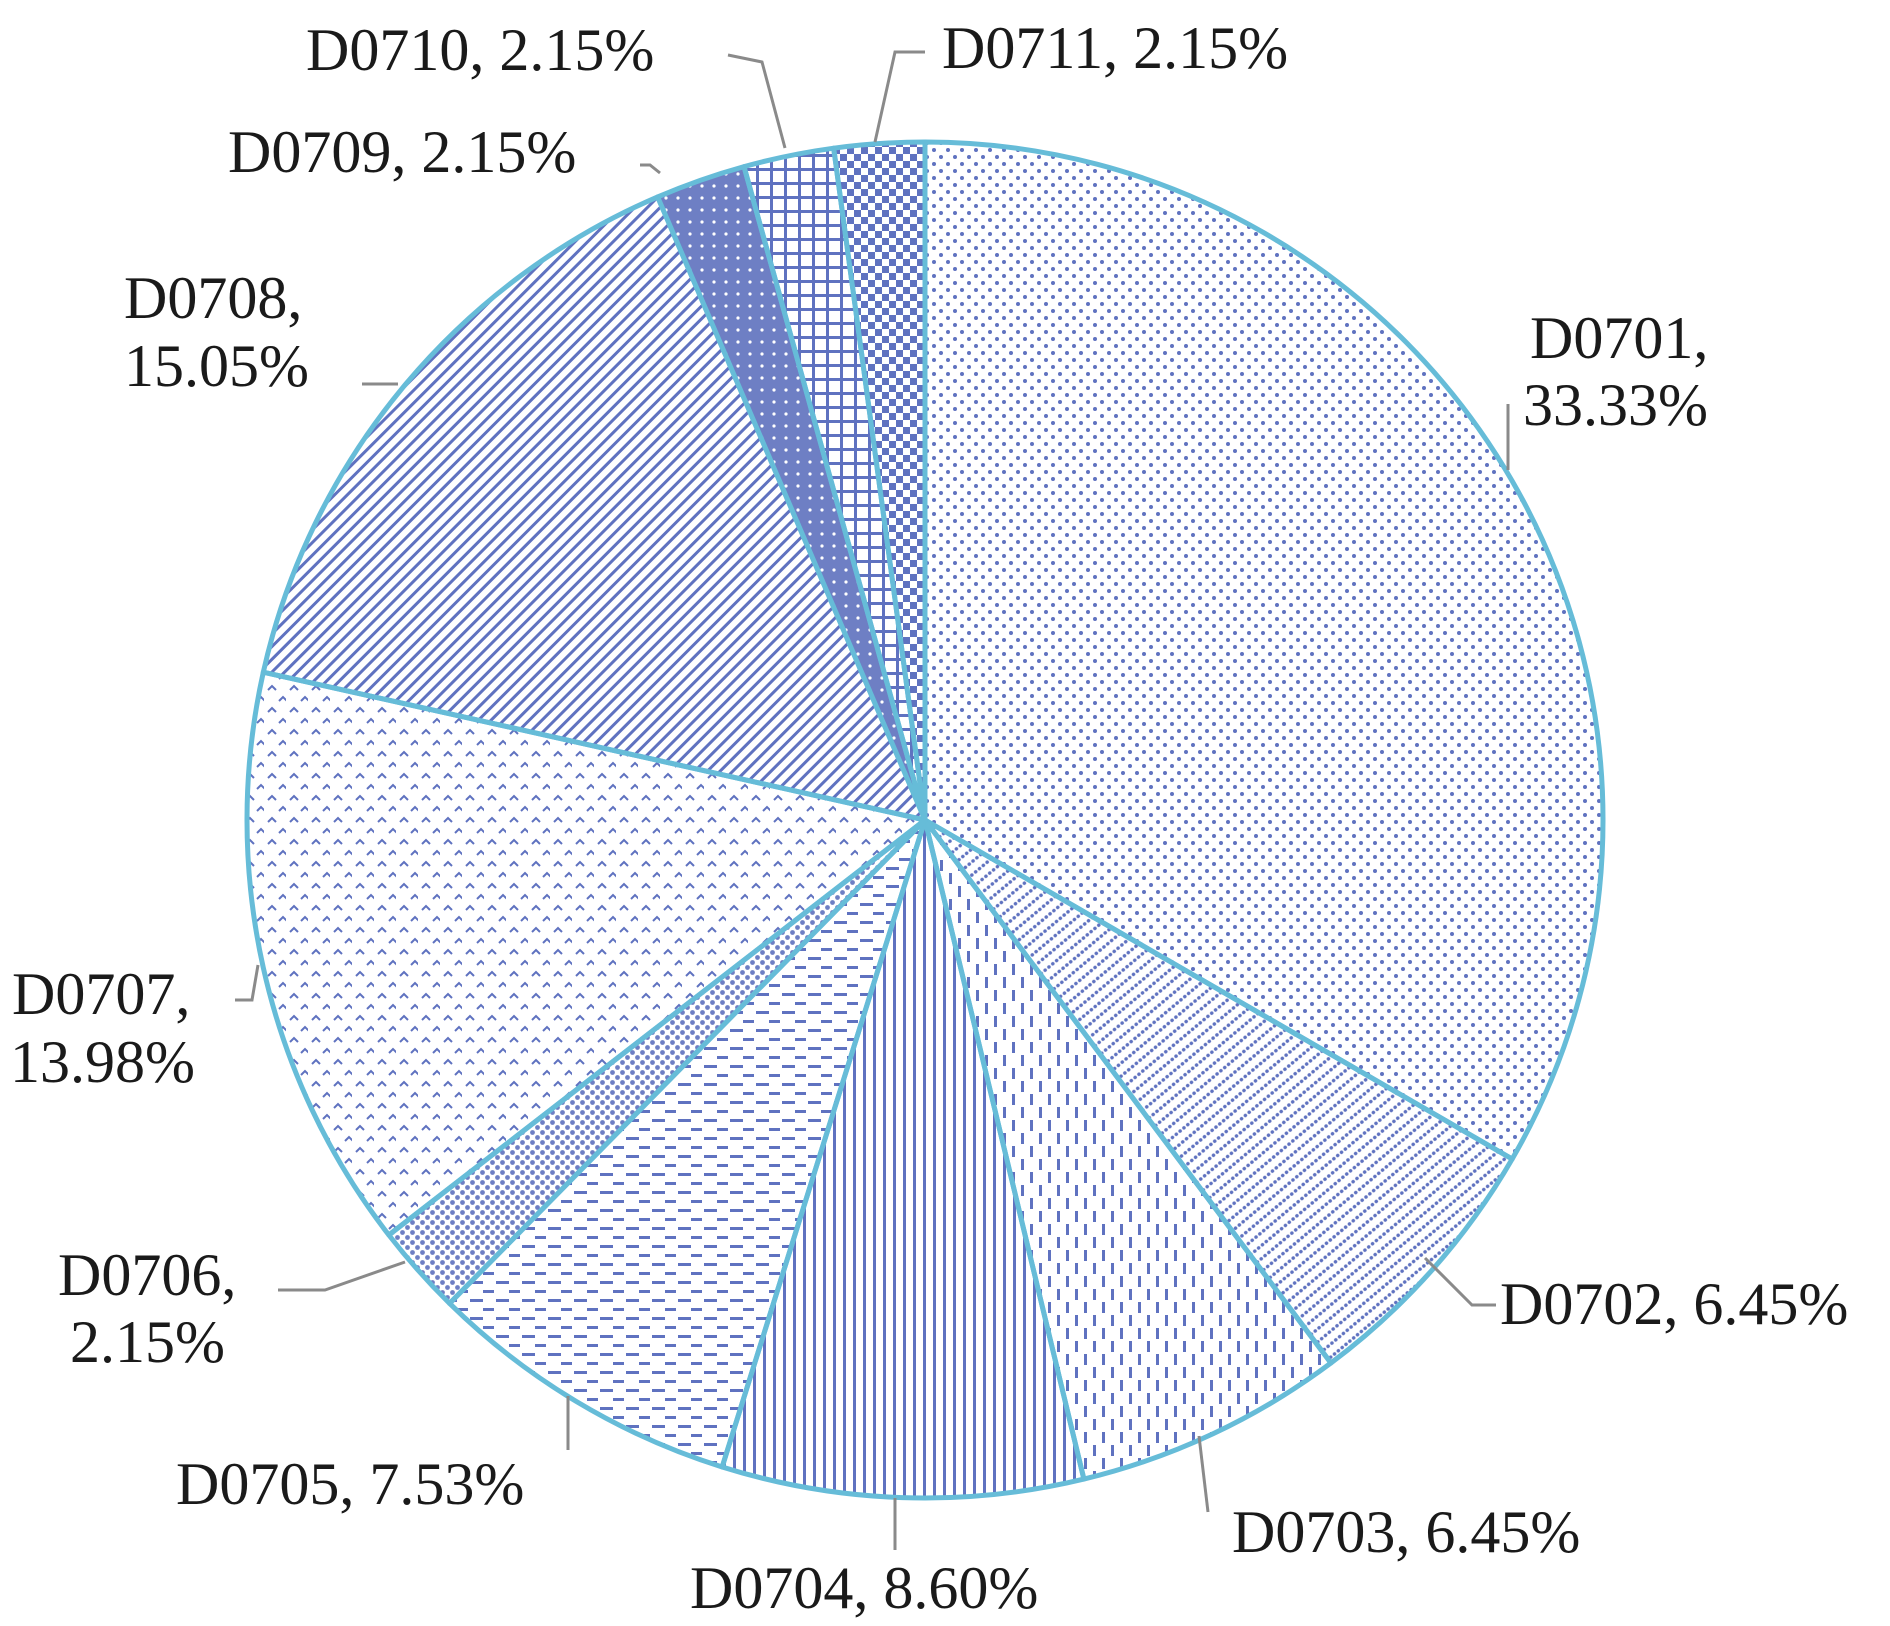  What do you see at coordinates (147, 1342) in the screenshot?
I see `slice-value-d0706: 2.15%` at bounding box center [147, 1342].